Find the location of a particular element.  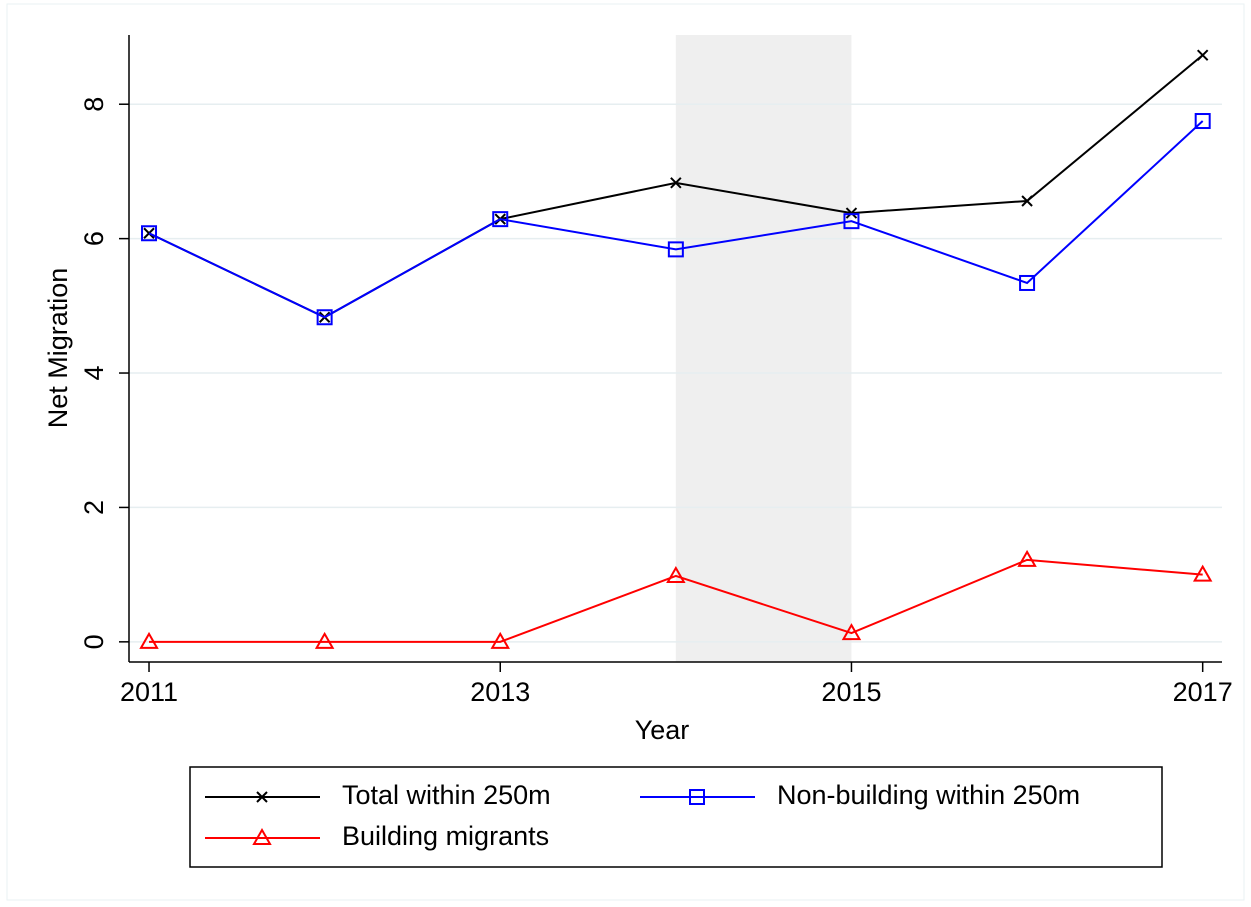

legend-label: Total within 250m is located at coordinates (446, 795).